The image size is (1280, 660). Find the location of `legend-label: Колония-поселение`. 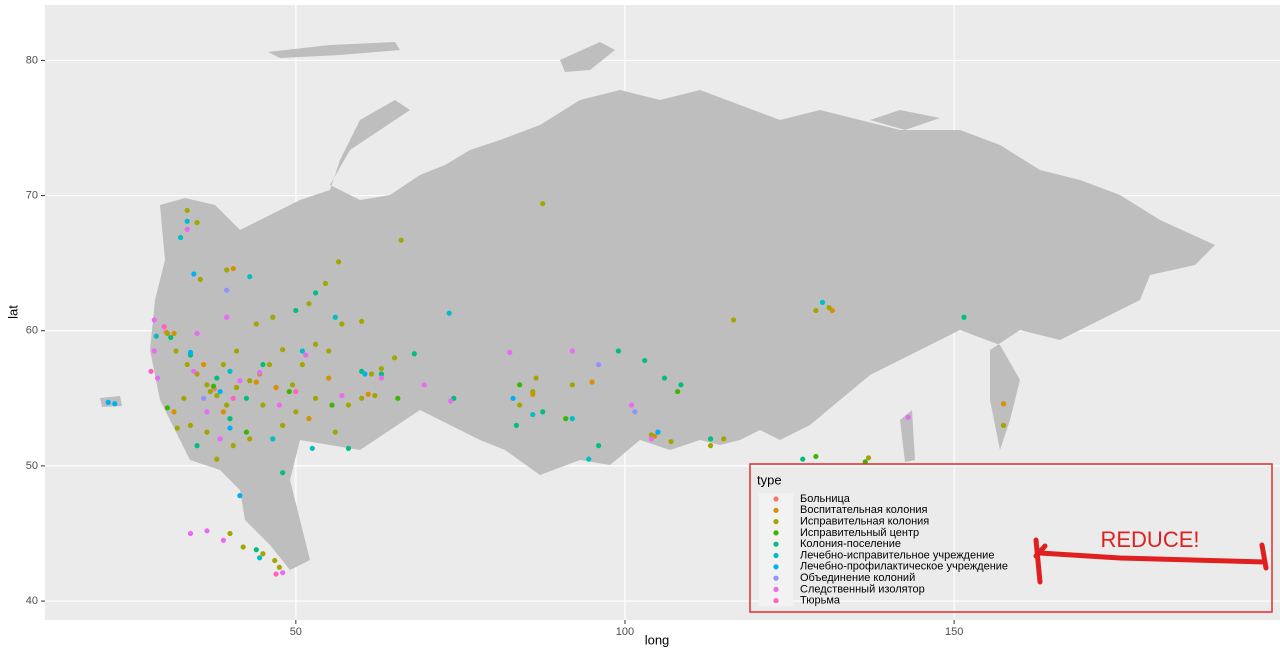

legend-label: Колония-поселение is located at coordinates (850, 544).